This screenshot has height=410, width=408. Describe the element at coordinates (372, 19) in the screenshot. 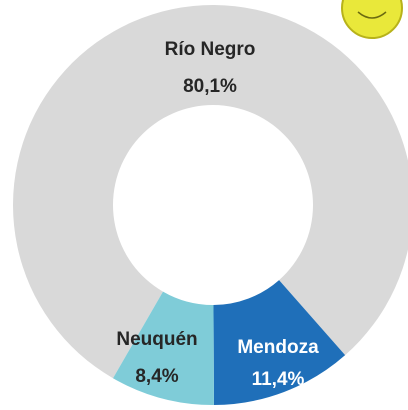

I see `smiley-decoration` at that location.